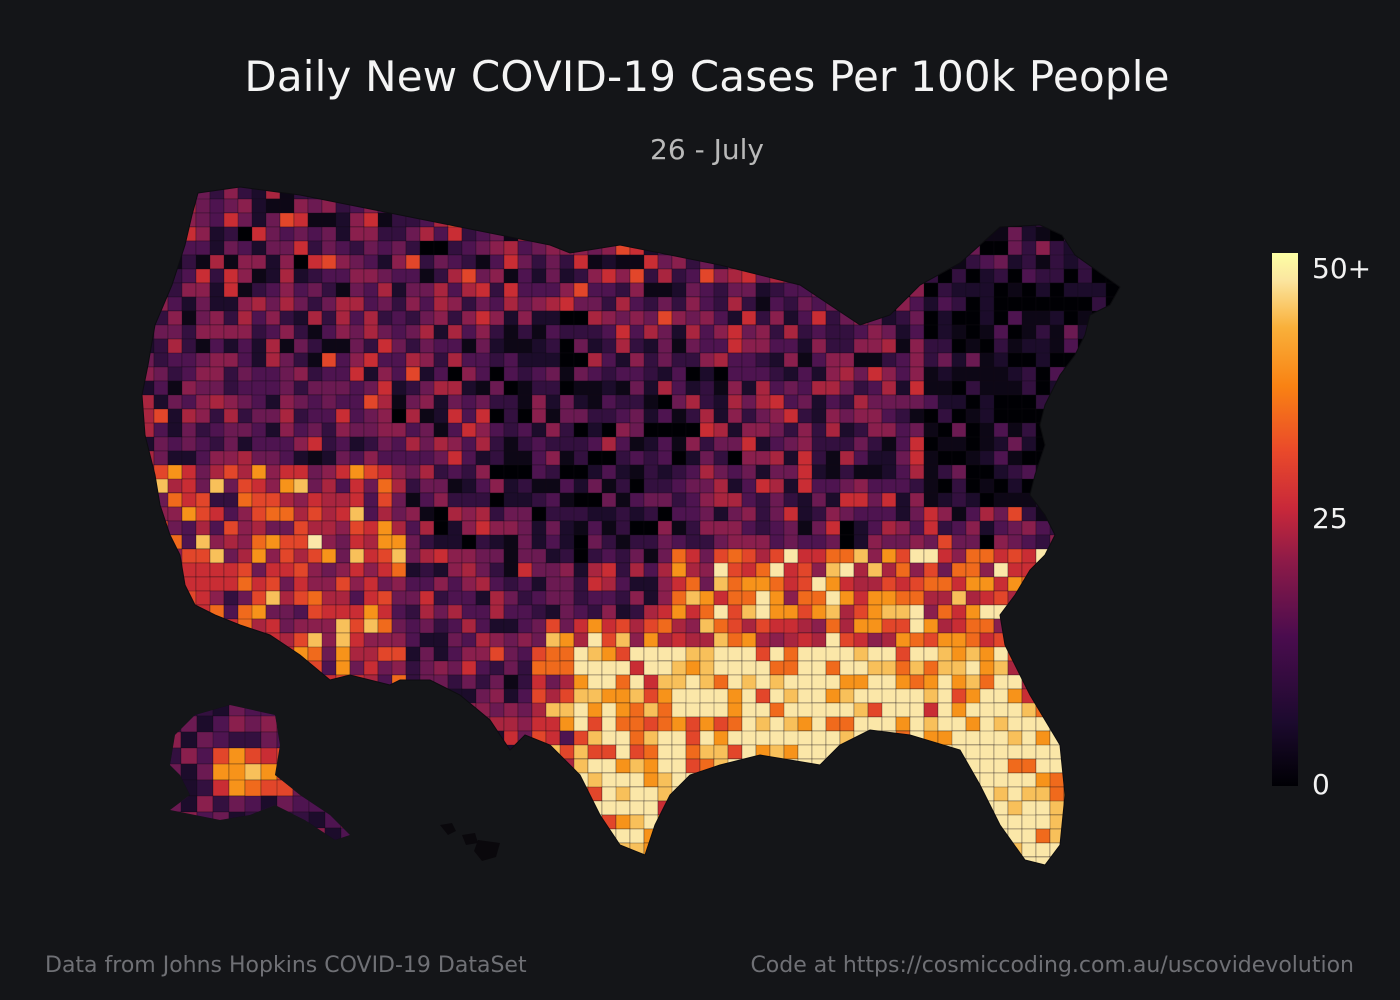 The height and width of the screenshot is (1000, 1400). Describe the element at coordinates (1342, 268) in the screenshot. I see `colorbar-label-max: 50+` at that location.